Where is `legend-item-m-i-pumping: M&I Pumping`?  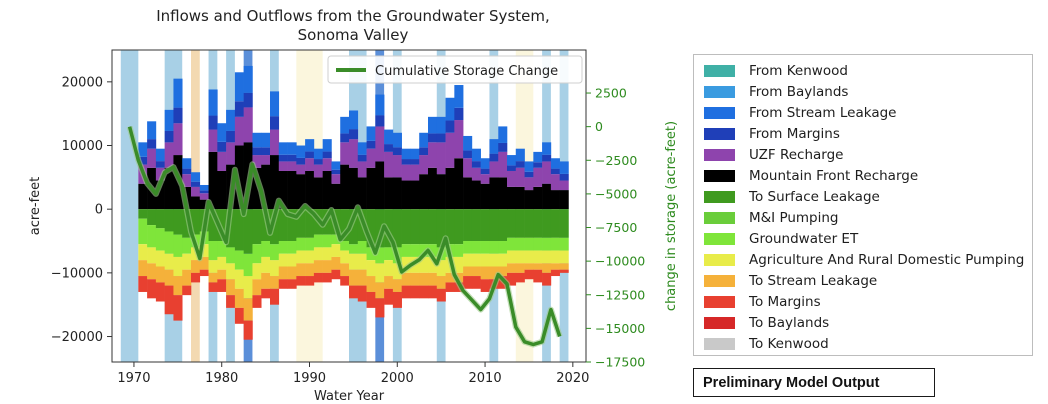
legend-item-m-i-pumping: M&I Pumping is located at coordinates (863, 217).